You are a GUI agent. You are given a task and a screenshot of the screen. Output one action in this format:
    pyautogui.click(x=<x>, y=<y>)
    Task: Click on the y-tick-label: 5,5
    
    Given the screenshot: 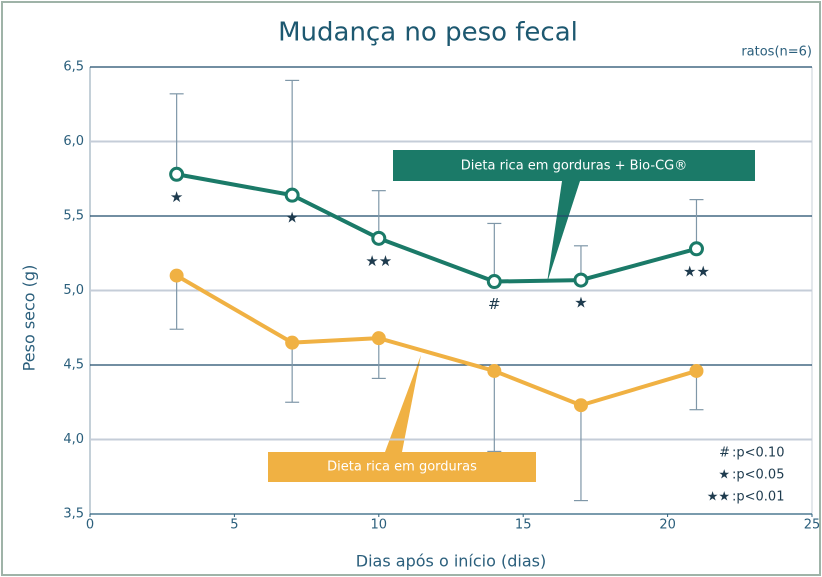 What is the action you would take?
    pyautogui.click(x=73, y=216)
    